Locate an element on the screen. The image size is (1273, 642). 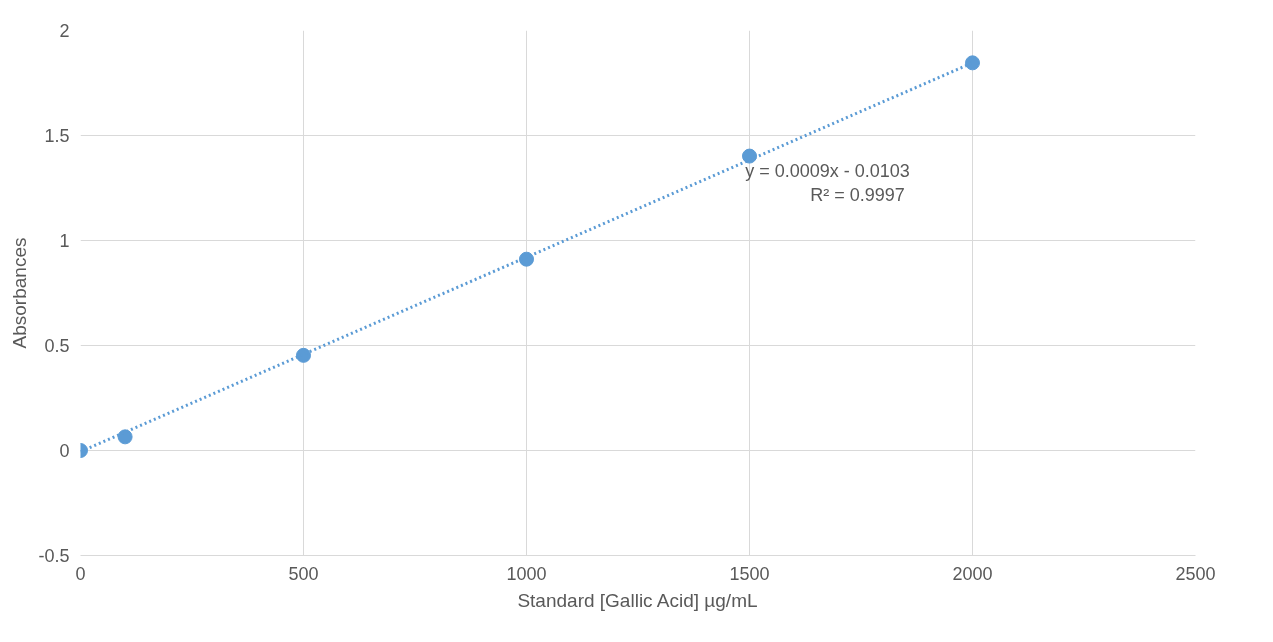
x-axis-title: Standard [Gallic Acid] µg/mL is located at coordinates (637, 600).